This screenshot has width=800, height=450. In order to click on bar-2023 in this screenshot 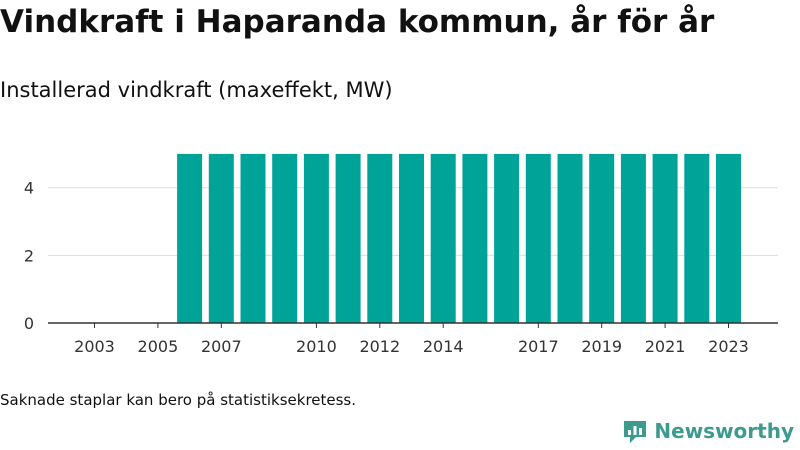, I will do `click(728, 238)`.